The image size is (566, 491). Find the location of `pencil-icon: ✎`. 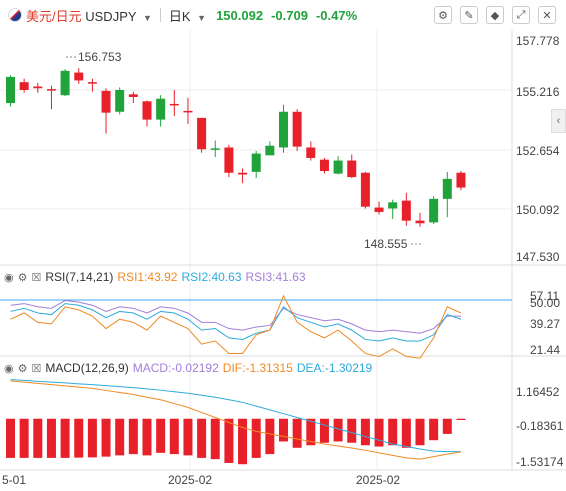

pencil-icon: ✎ is located at coordinates (469, 15).